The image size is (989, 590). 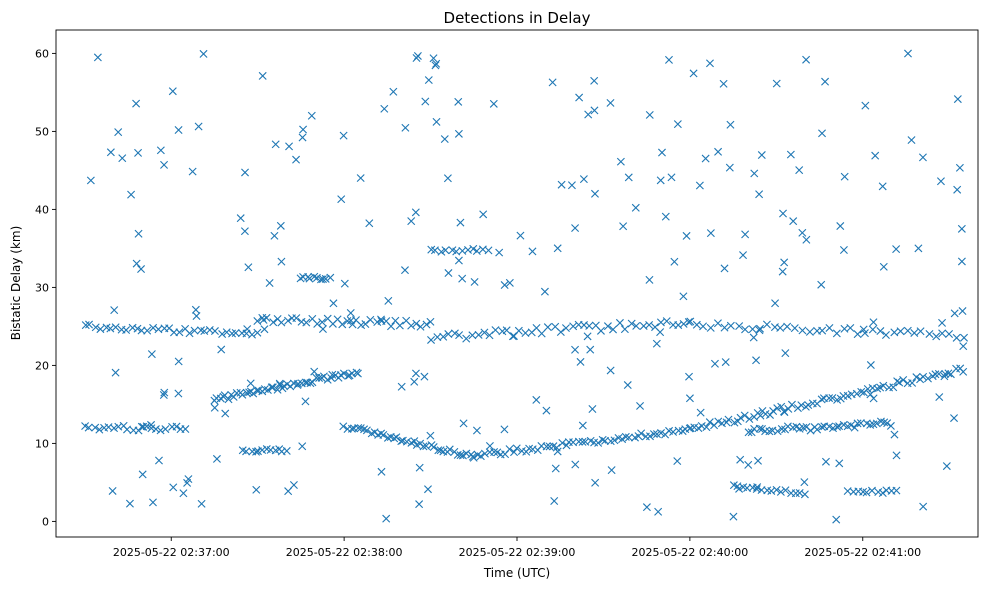 I want to click on chart-title: Detections in Delay, so click(x=517, y=18).